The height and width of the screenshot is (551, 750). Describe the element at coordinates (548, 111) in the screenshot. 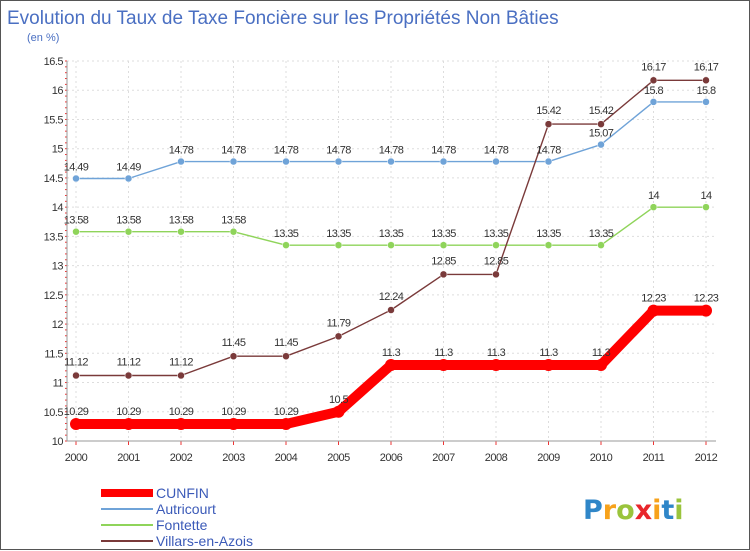

I see `data-label-villars: 15.42` at that location.